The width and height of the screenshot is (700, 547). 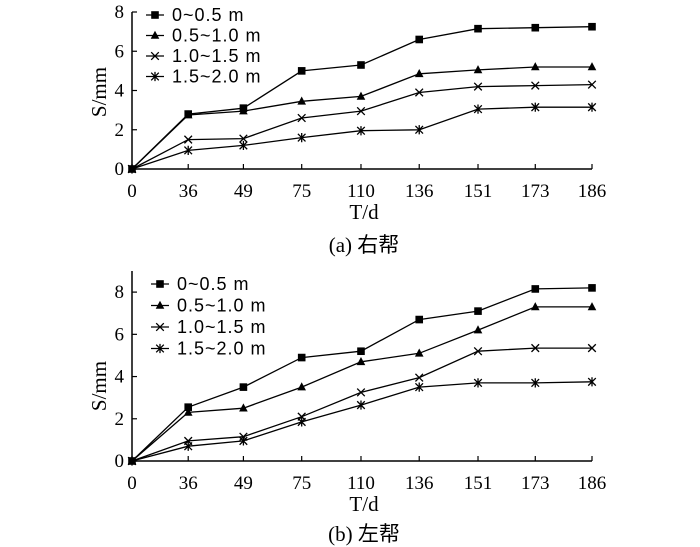 What do you see at coordinates (361, 191) in the screenshot?
I see `x-tick-label: 110` at bounding box center [361, 191].